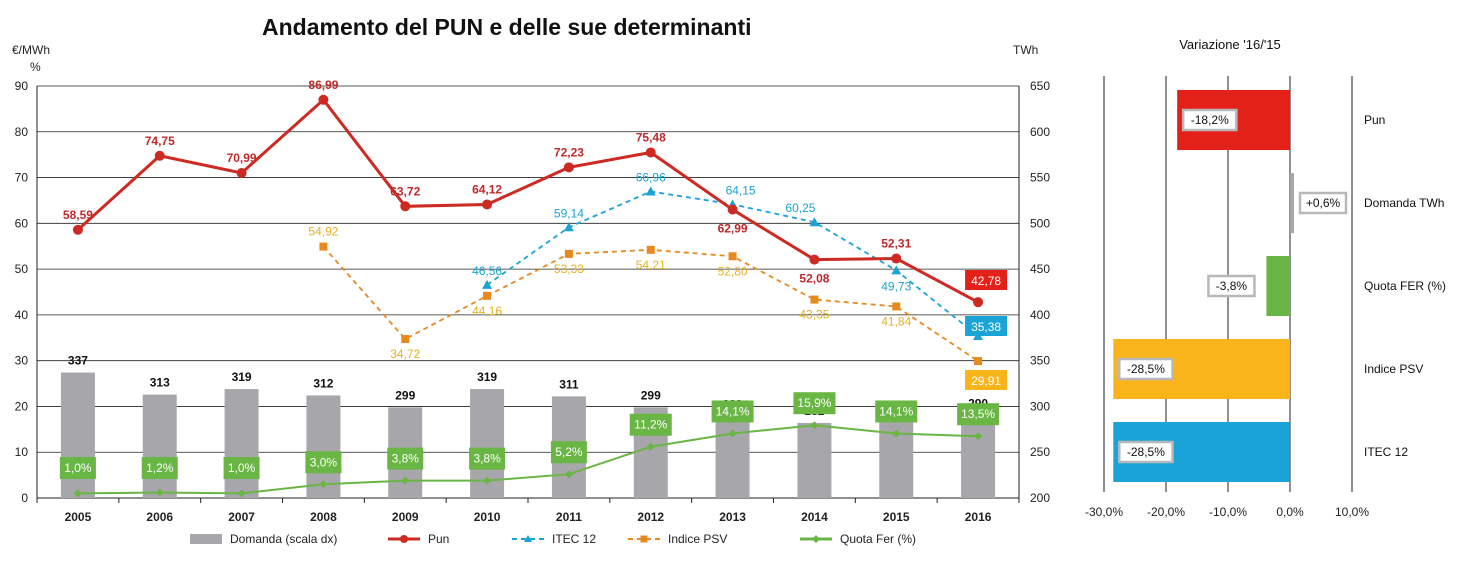 The image size is (1464, 562). What do you see at coordinates (1040, 223) in the screenshot?
I see `right-tick-label: 500` at bounding box center [1040, 223].